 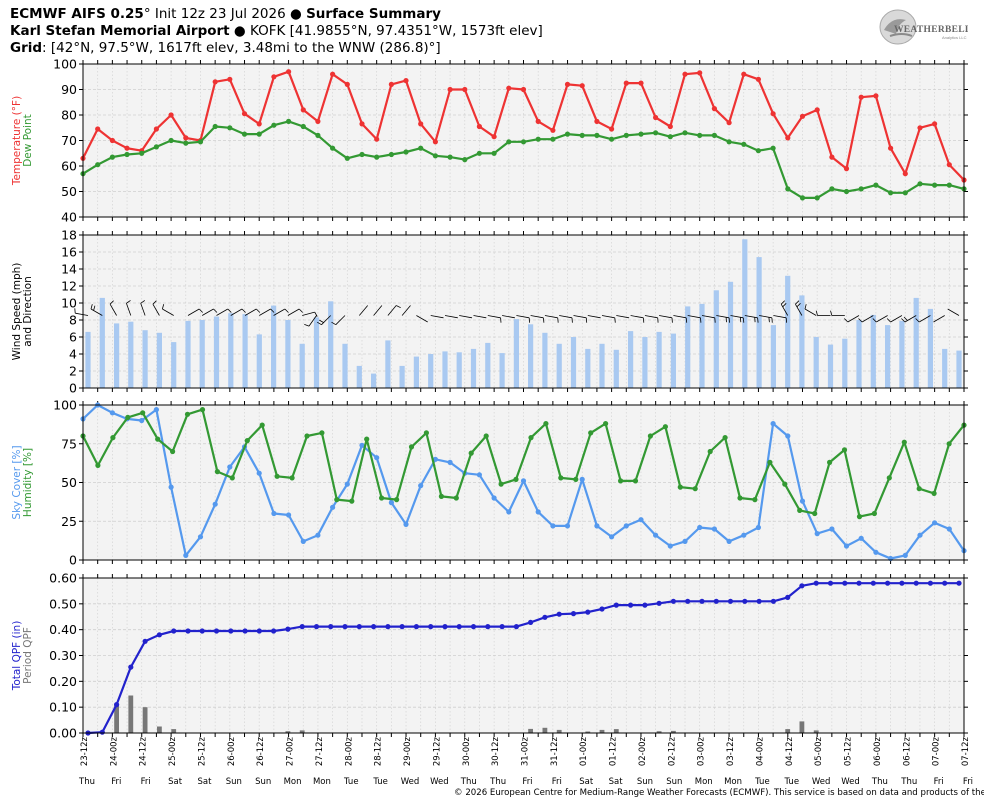 I want to click on x-day-label: Fri, so click(x=557, y=782).